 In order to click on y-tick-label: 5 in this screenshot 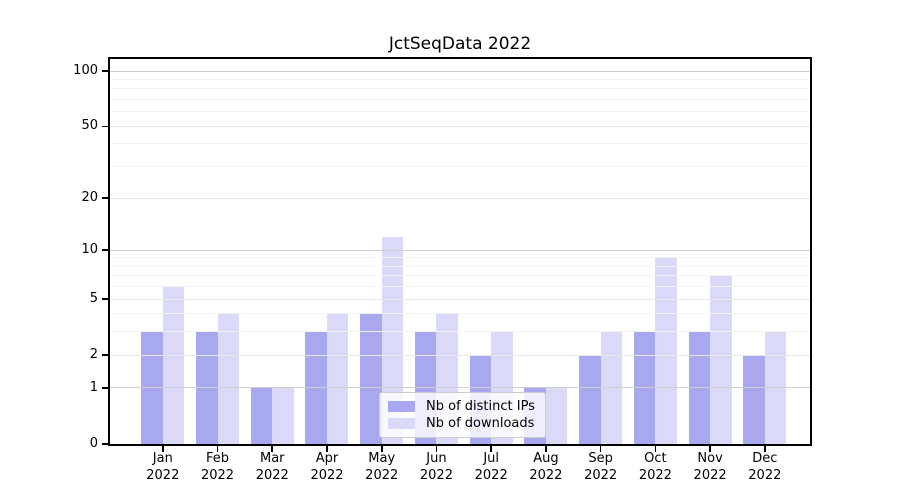, I will do `click(93, 299)`.